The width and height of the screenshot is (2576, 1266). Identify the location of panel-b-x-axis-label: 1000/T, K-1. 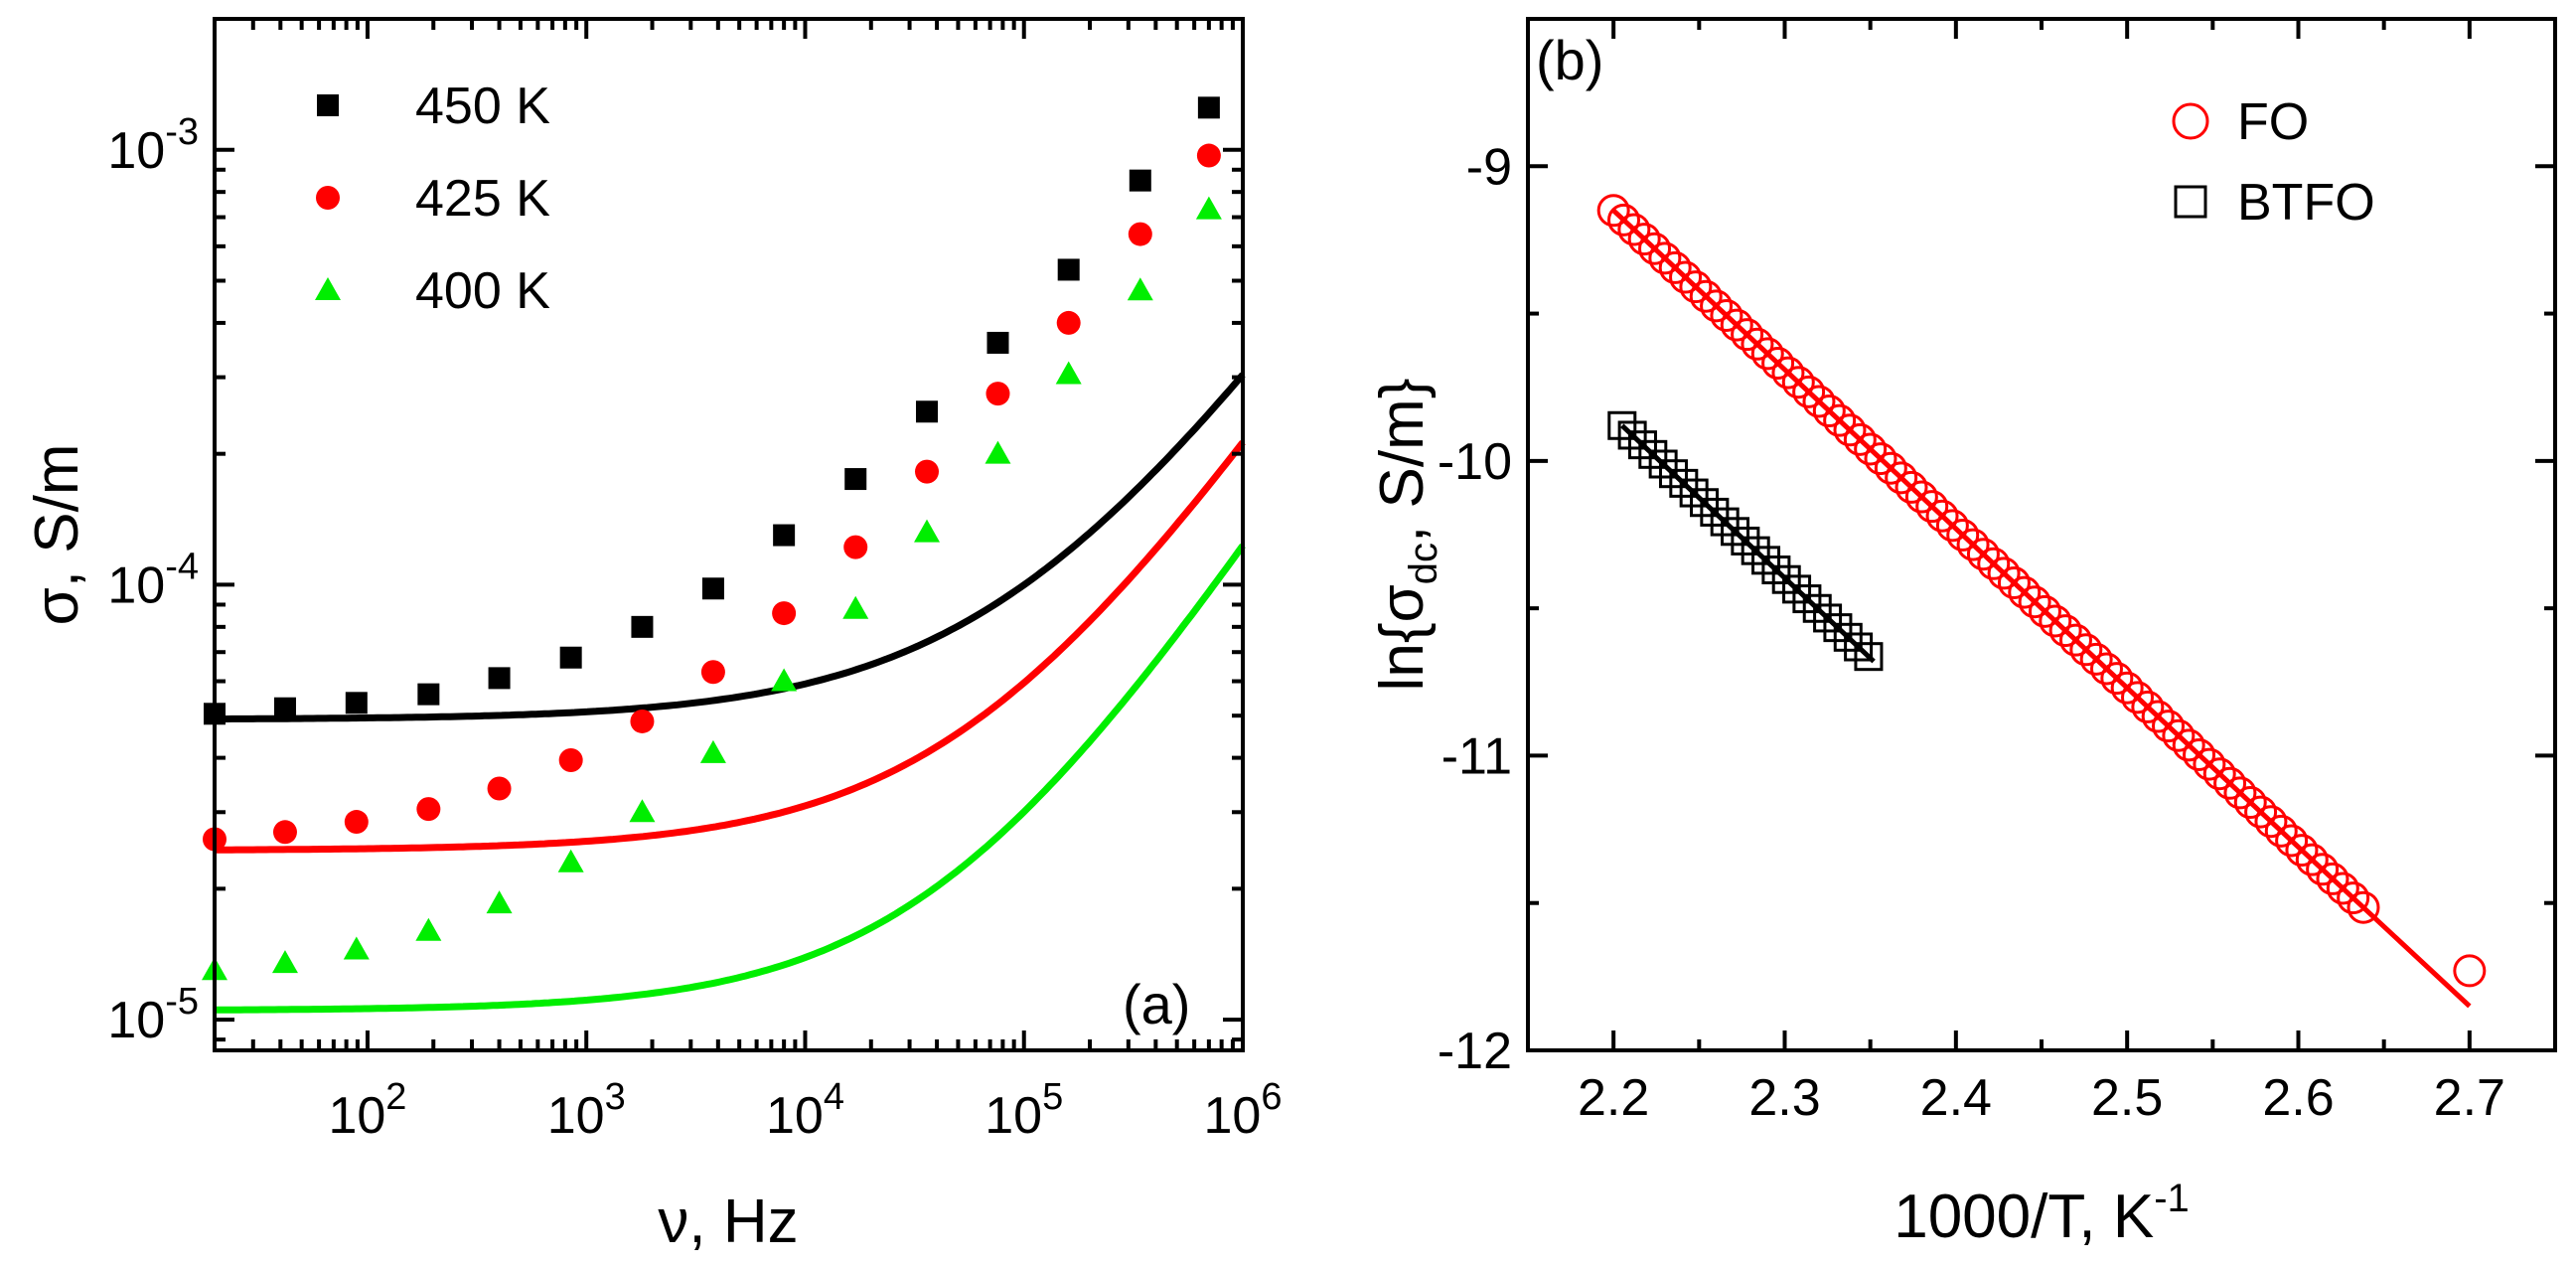
(2042, 1214).